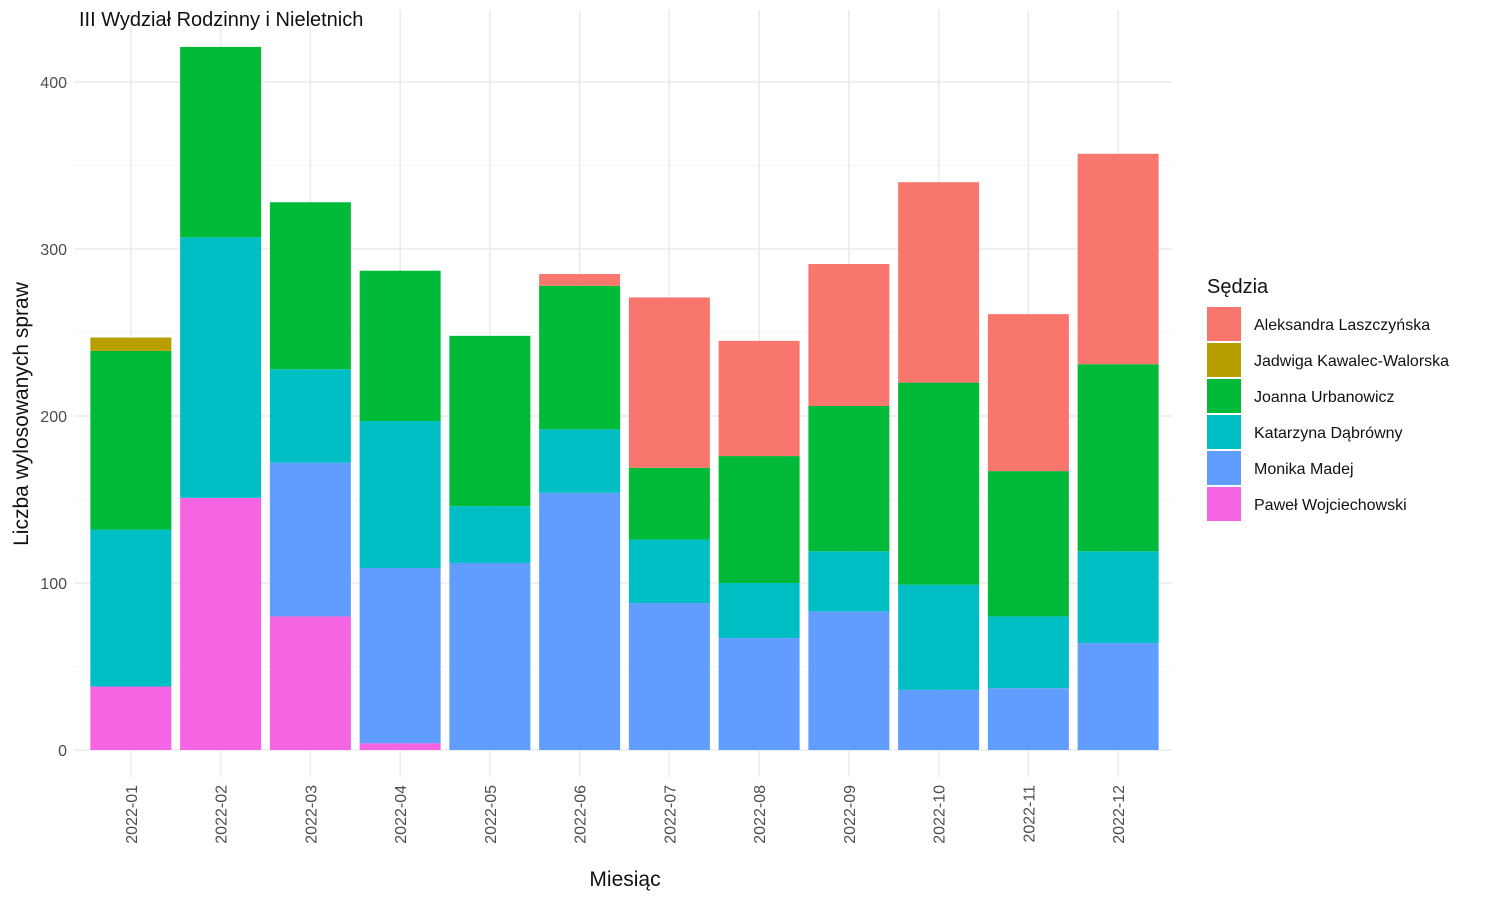  What do you see at coordinates (221, 623) in the screenshot?
I see `bar-2022-02-pawel-wojciechowski` at bounding box center [221, 623].